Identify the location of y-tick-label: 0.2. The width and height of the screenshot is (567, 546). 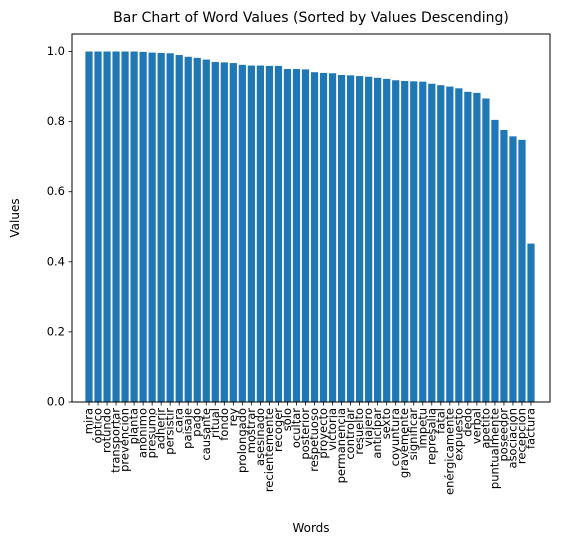
(56, 331).